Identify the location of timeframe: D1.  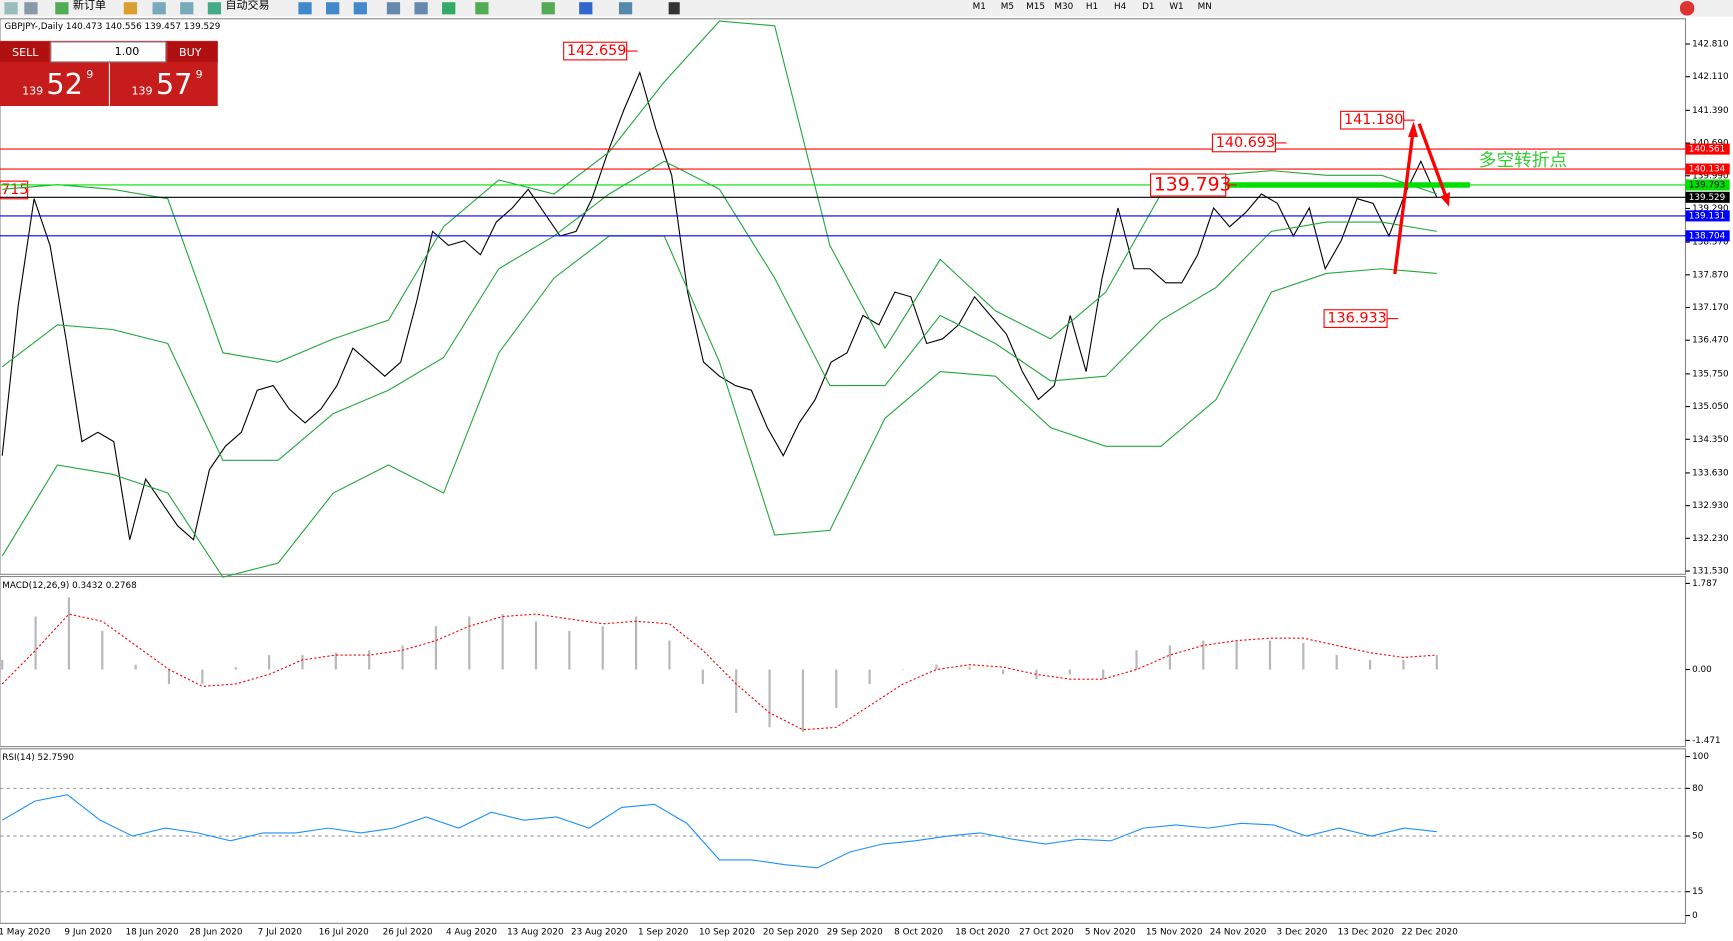
(1148, 7).